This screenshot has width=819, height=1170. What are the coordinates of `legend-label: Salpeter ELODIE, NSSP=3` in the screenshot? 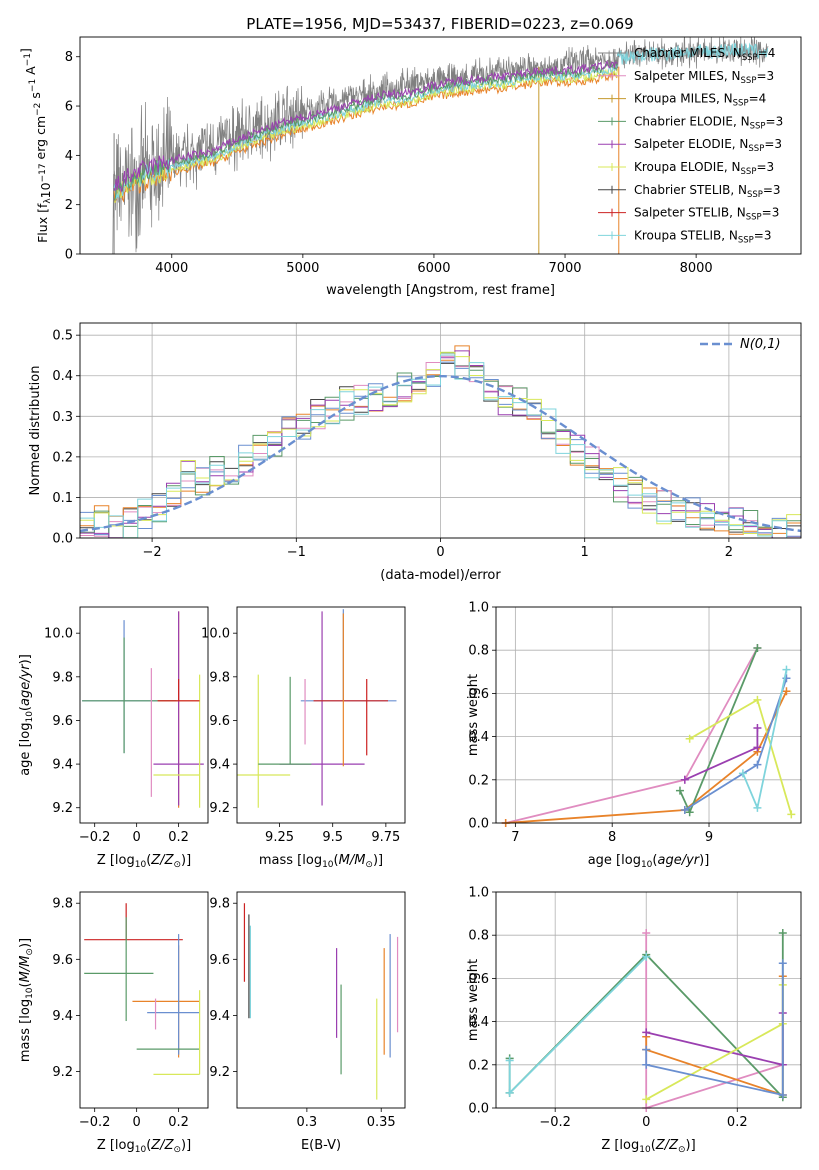 It's located at (708, 145).